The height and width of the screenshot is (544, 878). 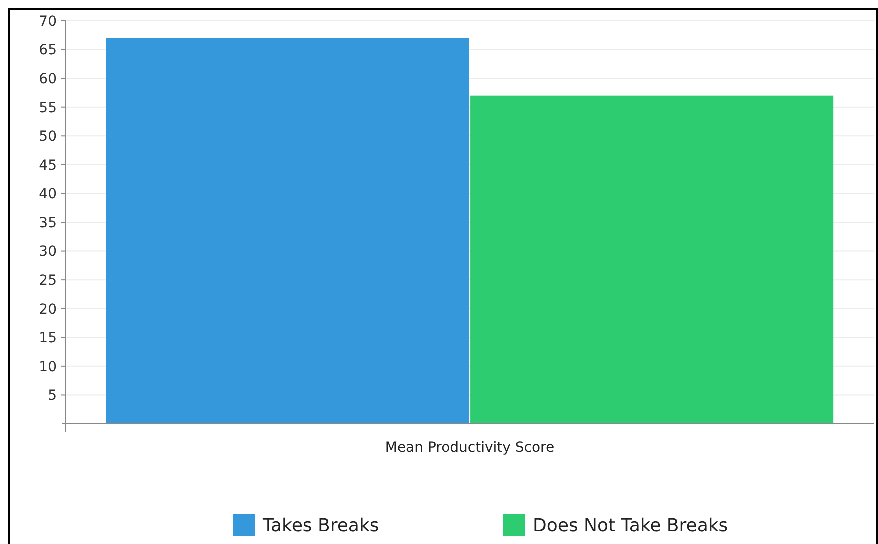 What do you see at coordinates (470, 448) in the screenshot?
I see `x-tick-label: Mean Productivity Score` at bounding box center [470, 448].